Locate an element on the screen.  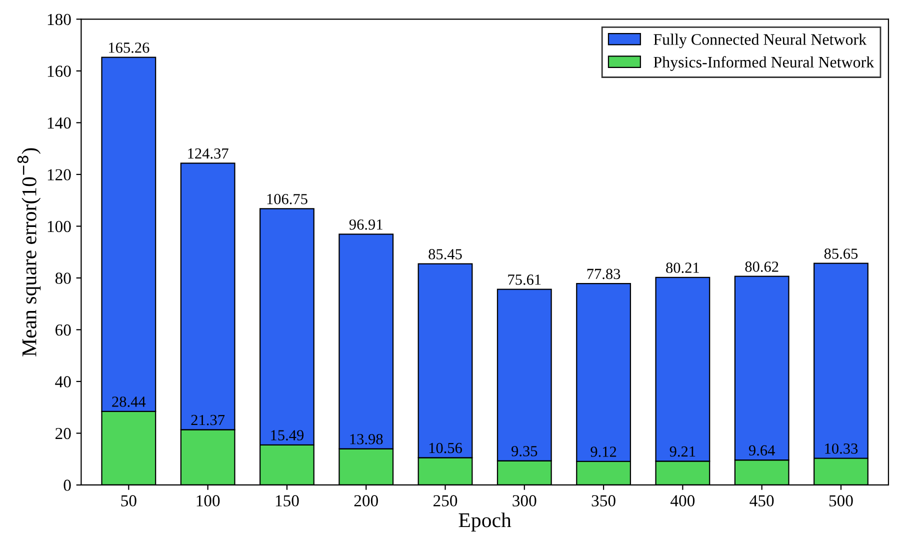
y-tick-label: 60 is located at coordinates (63, 330).